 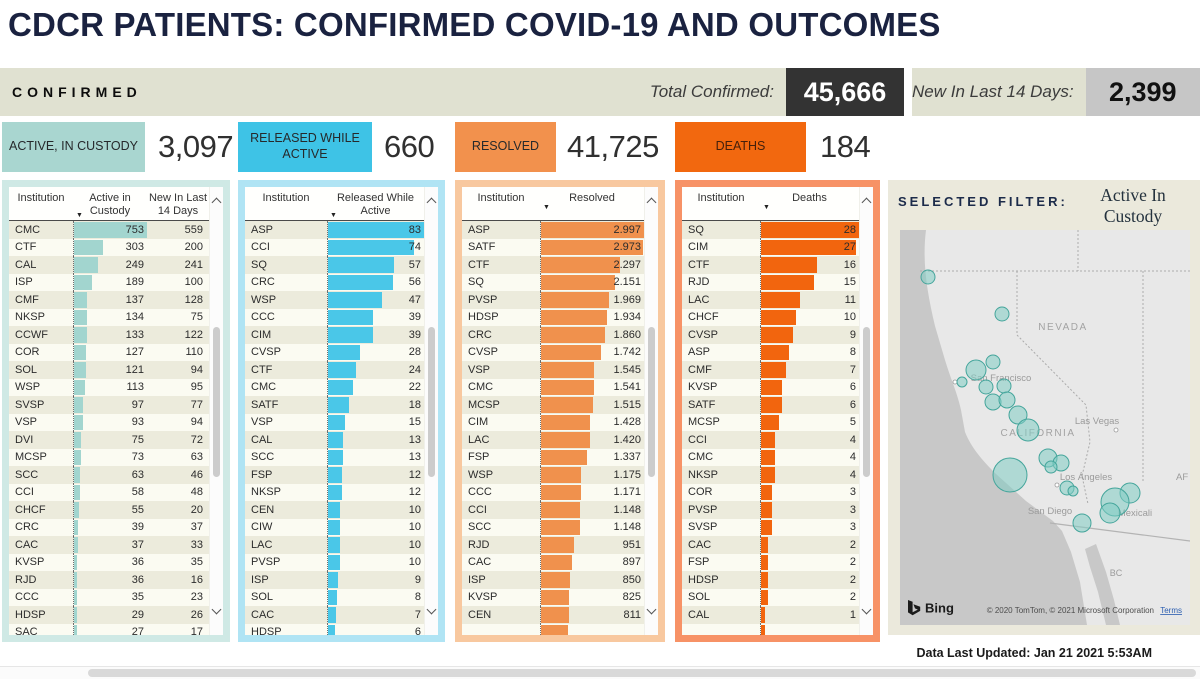 I want to click on table-row: CTF 16, so click(x=770, y=265).